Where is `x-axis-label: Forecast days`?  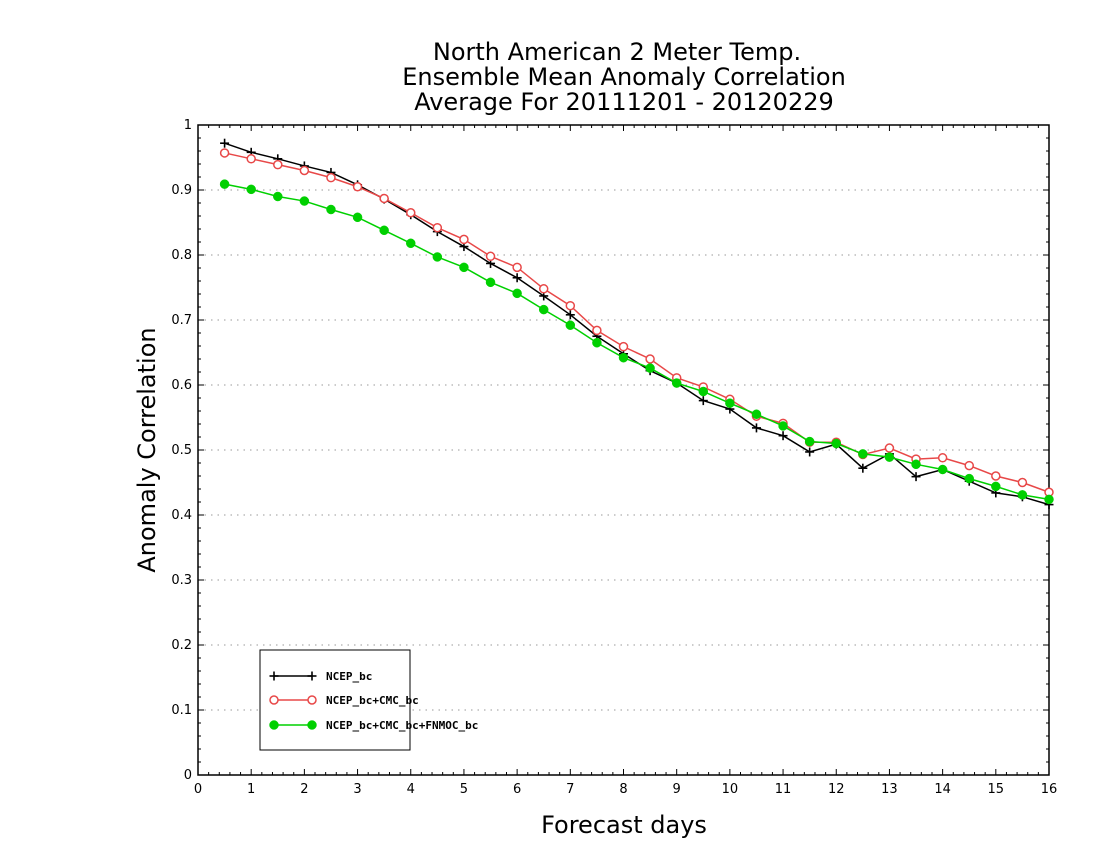
x-axis-label: Forecast days is located at coordinates (624, 825).